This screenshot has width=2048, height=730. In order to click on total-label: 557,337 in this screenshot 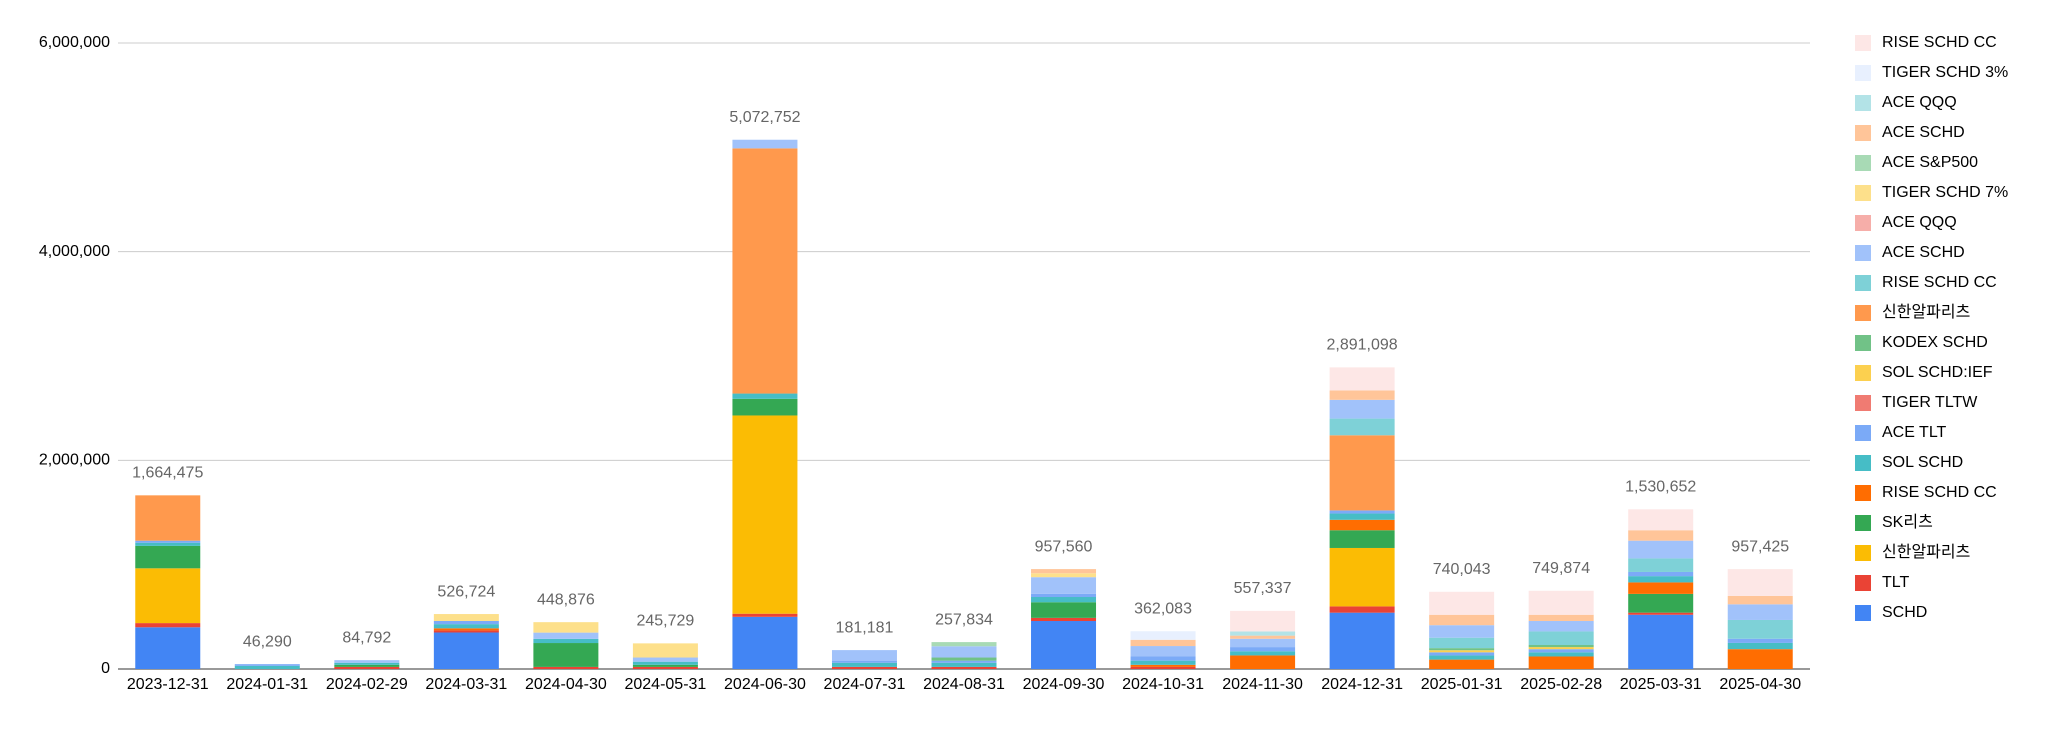, I will do `click(1263, 588)`.